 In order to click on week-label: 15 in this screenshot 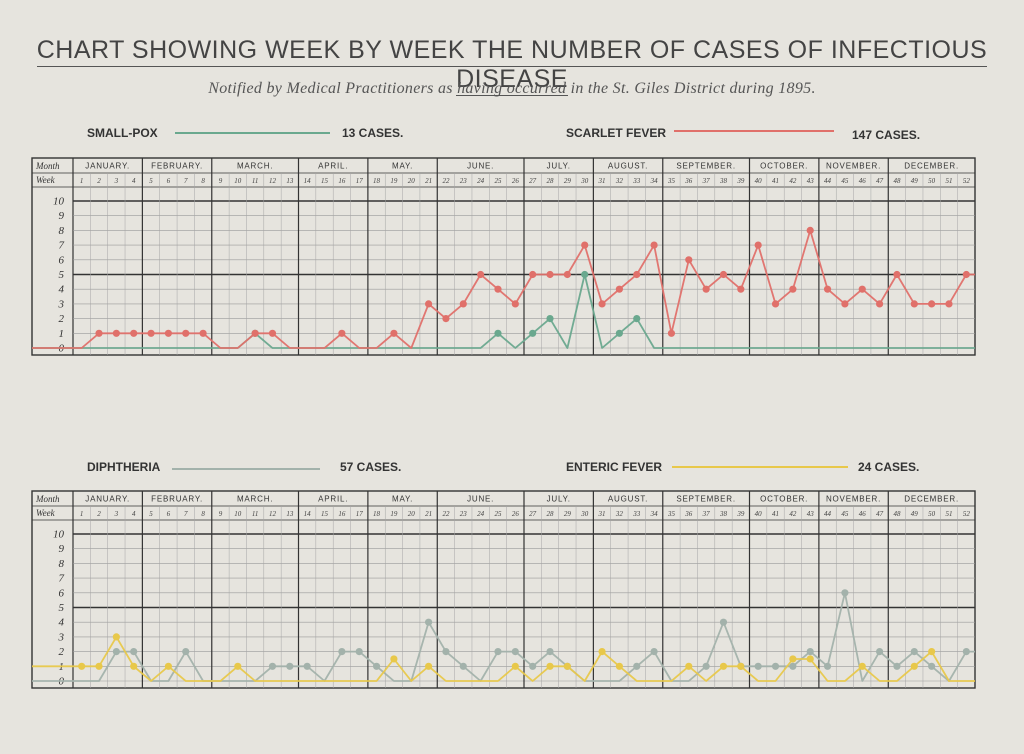, I will do `click(325, 514)`.